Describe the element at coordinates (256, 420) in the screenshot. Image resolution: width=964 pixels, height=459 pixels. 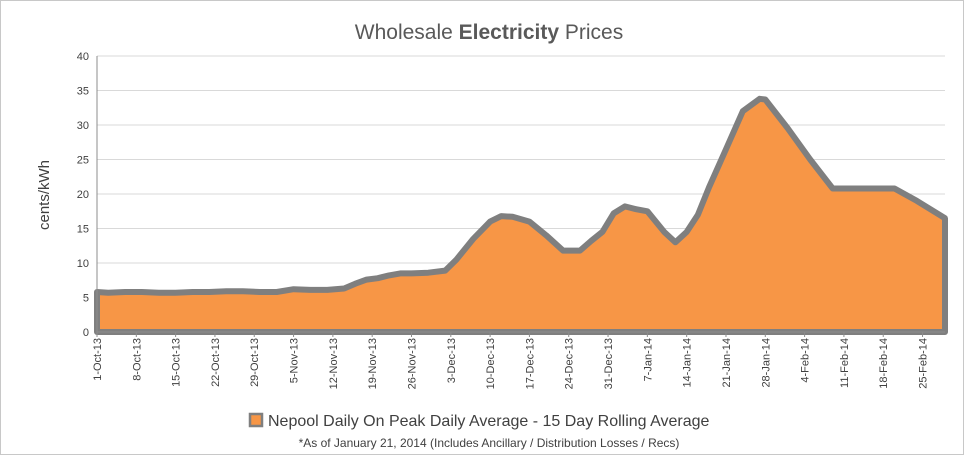
I see `legend-swatch` at that location.